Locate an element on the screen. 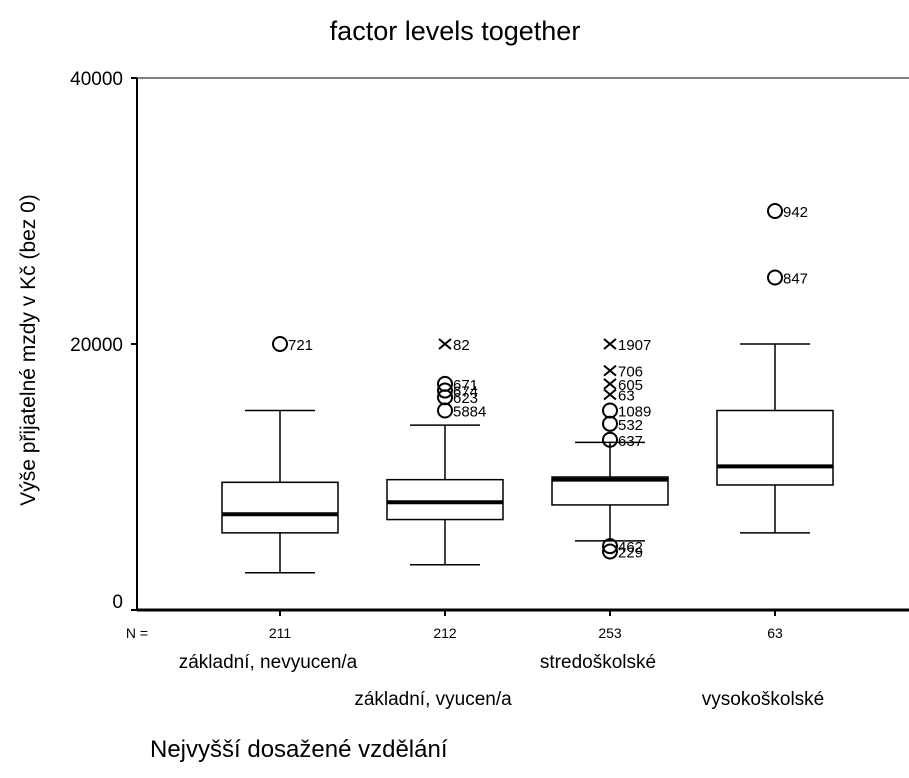 This screenshot has height=778, width=909. outlier-label: 1089 is located at coordinates (634, 412).